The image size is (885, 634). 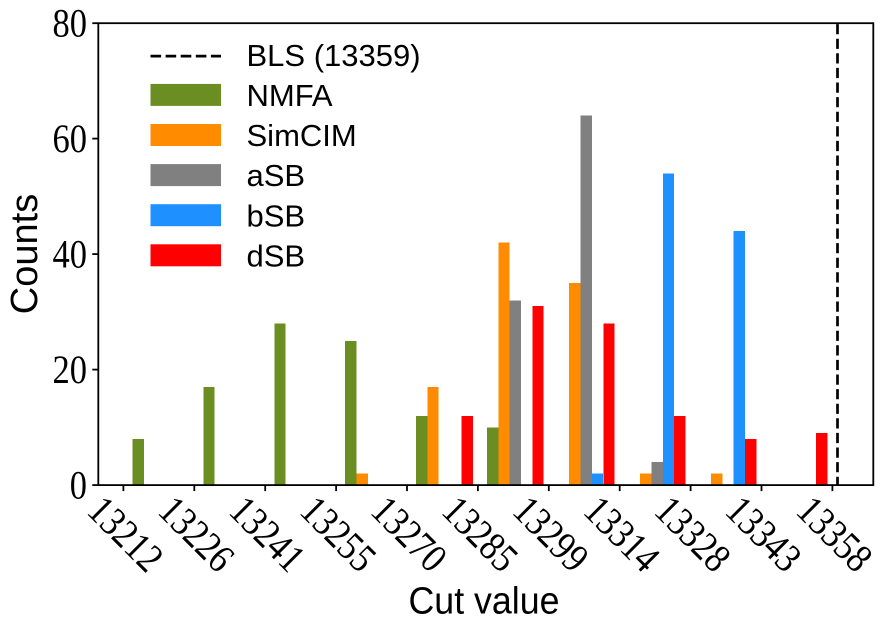 What do you see at coordinates (276, 215) in the screenshot?
I see `svg-text: bSB` at bounding box center [276, 215].